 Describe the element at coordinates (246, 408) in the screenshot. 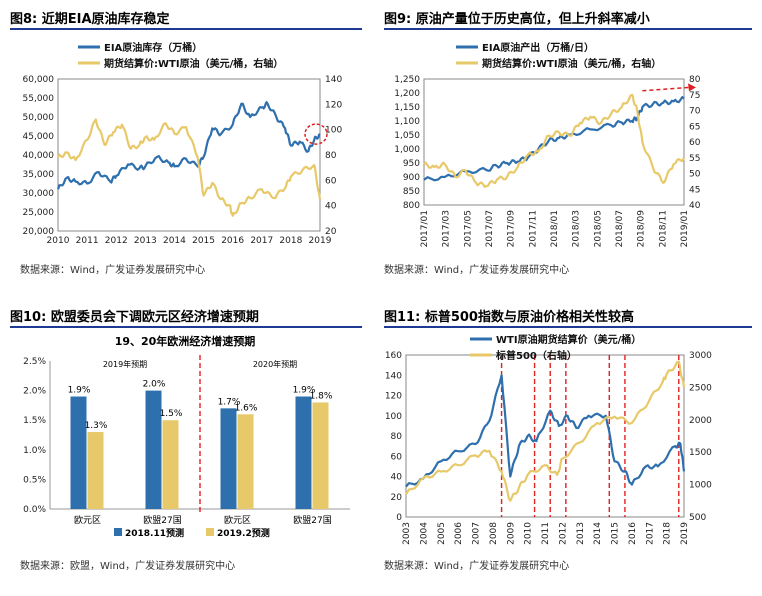

I see `bar-data-label: 1.6%` at that location.